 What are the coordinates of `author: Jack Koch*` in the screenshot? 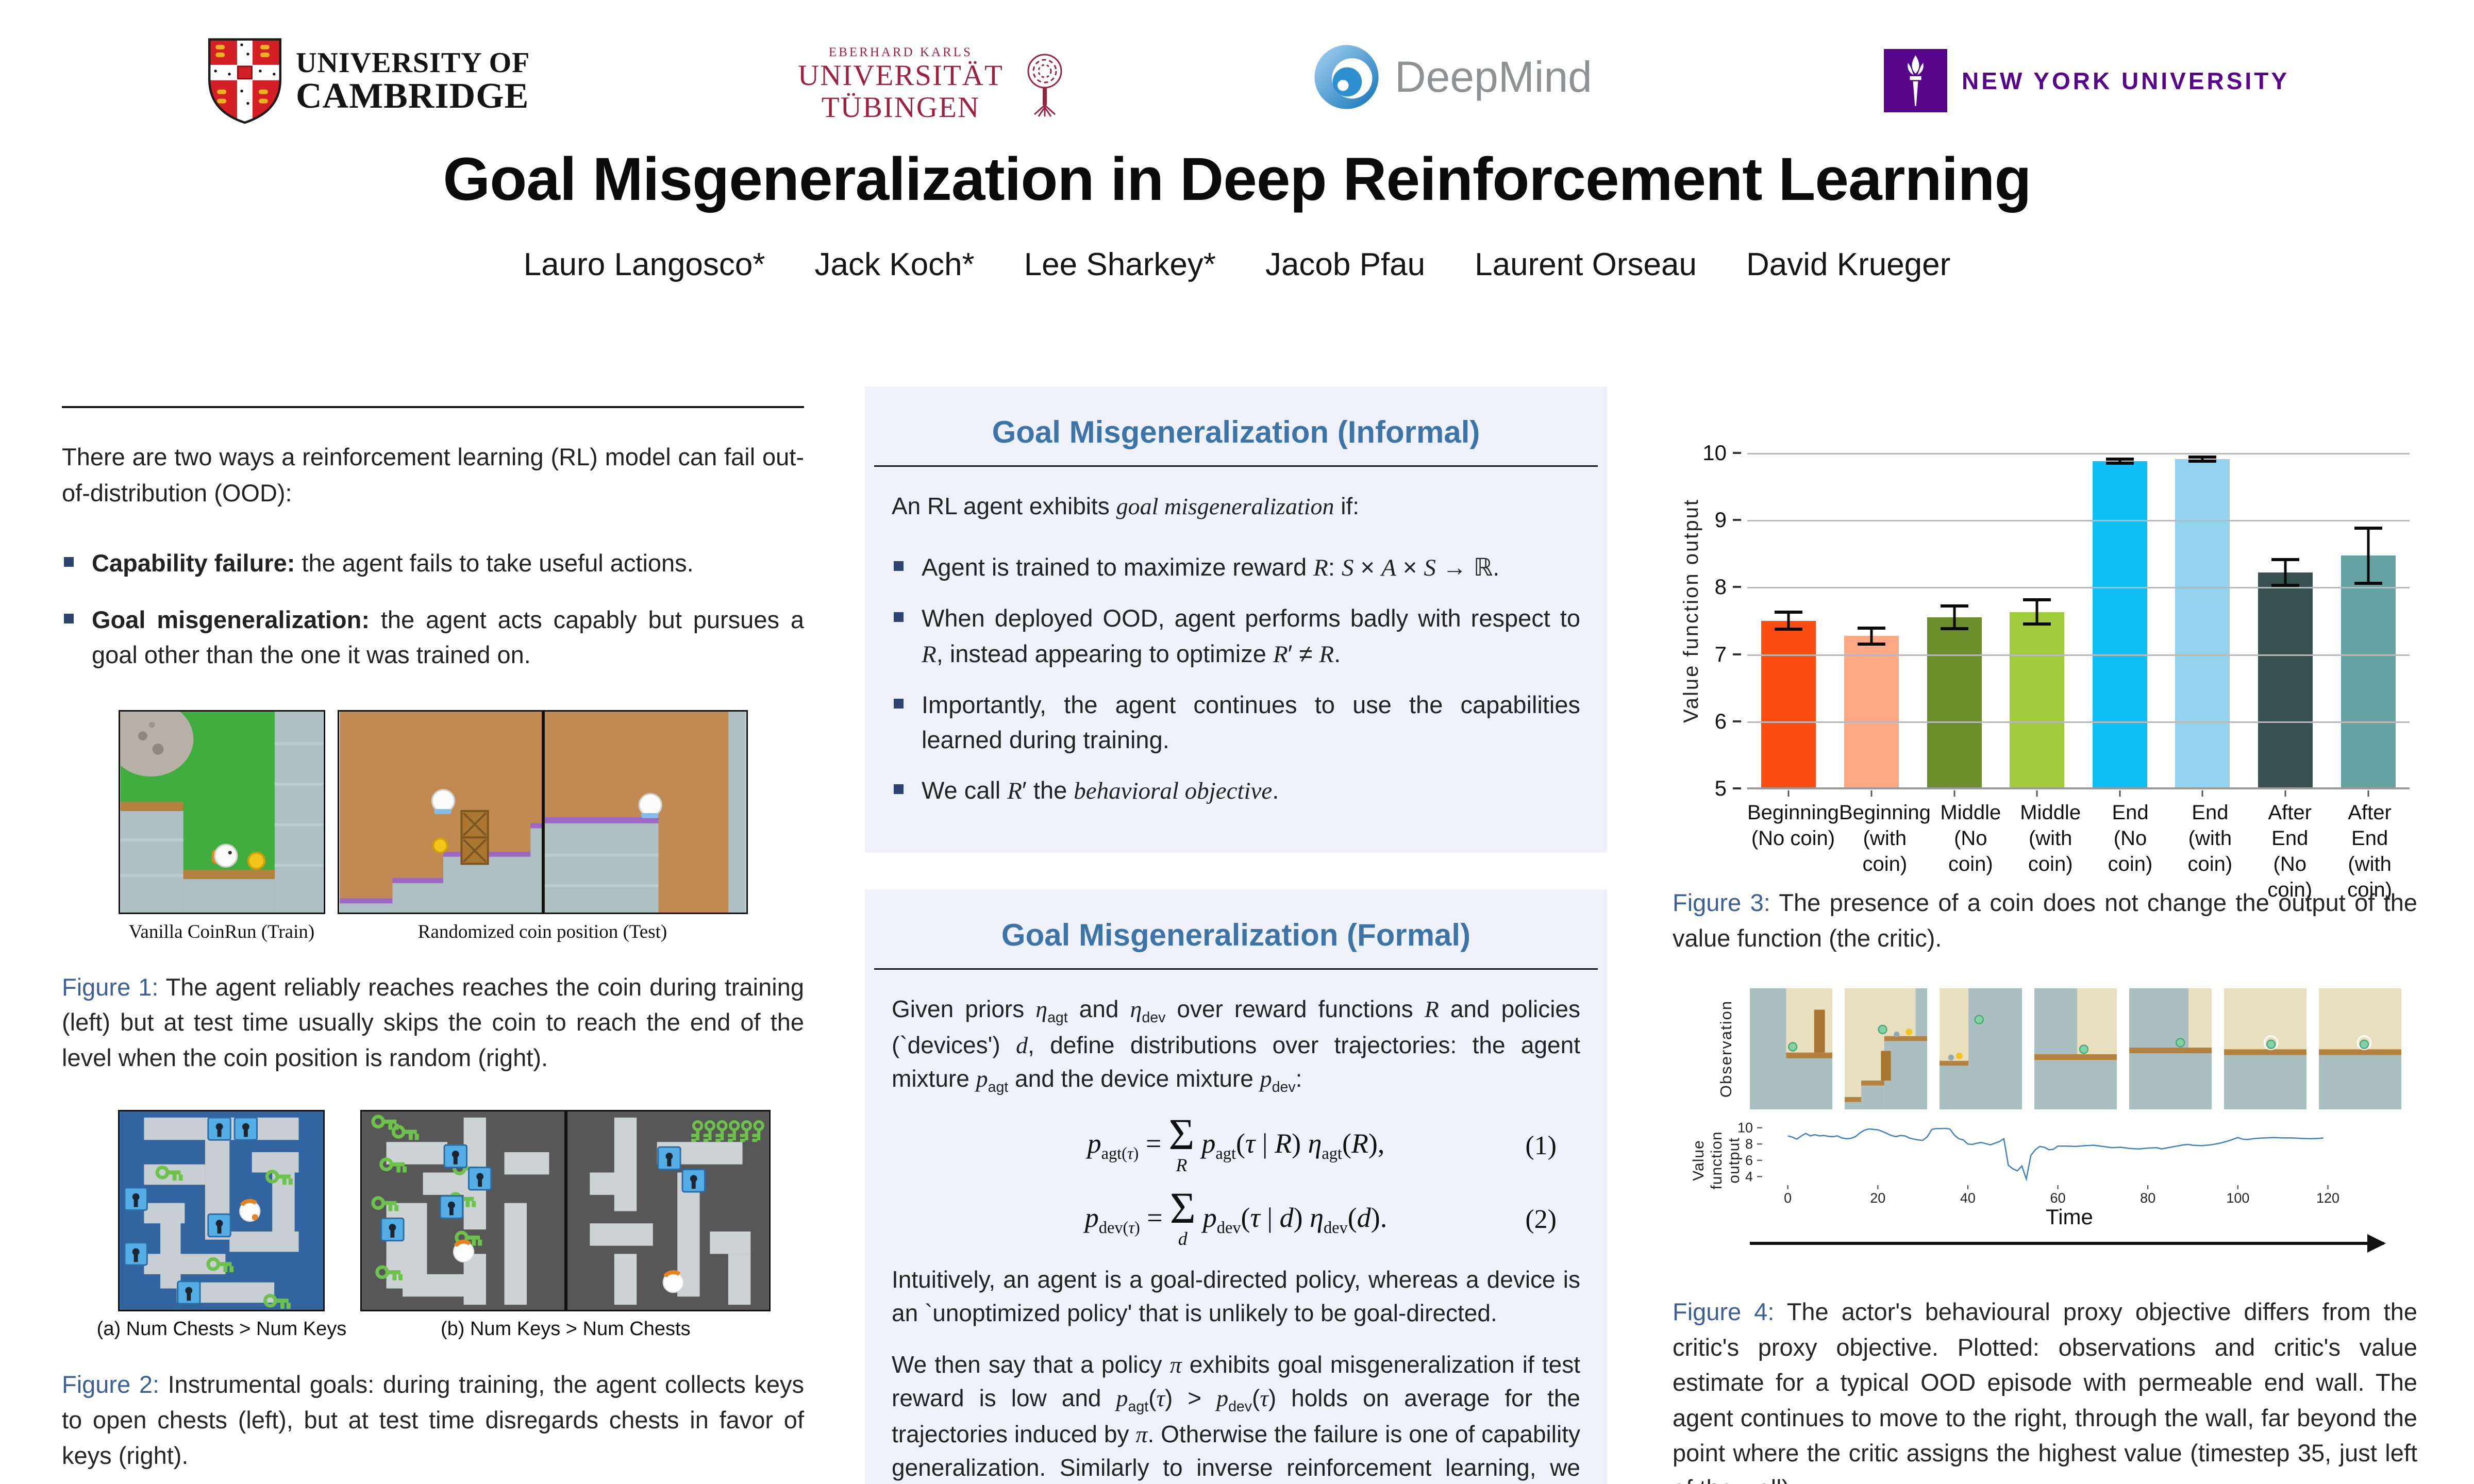 It's located at (894, 264).